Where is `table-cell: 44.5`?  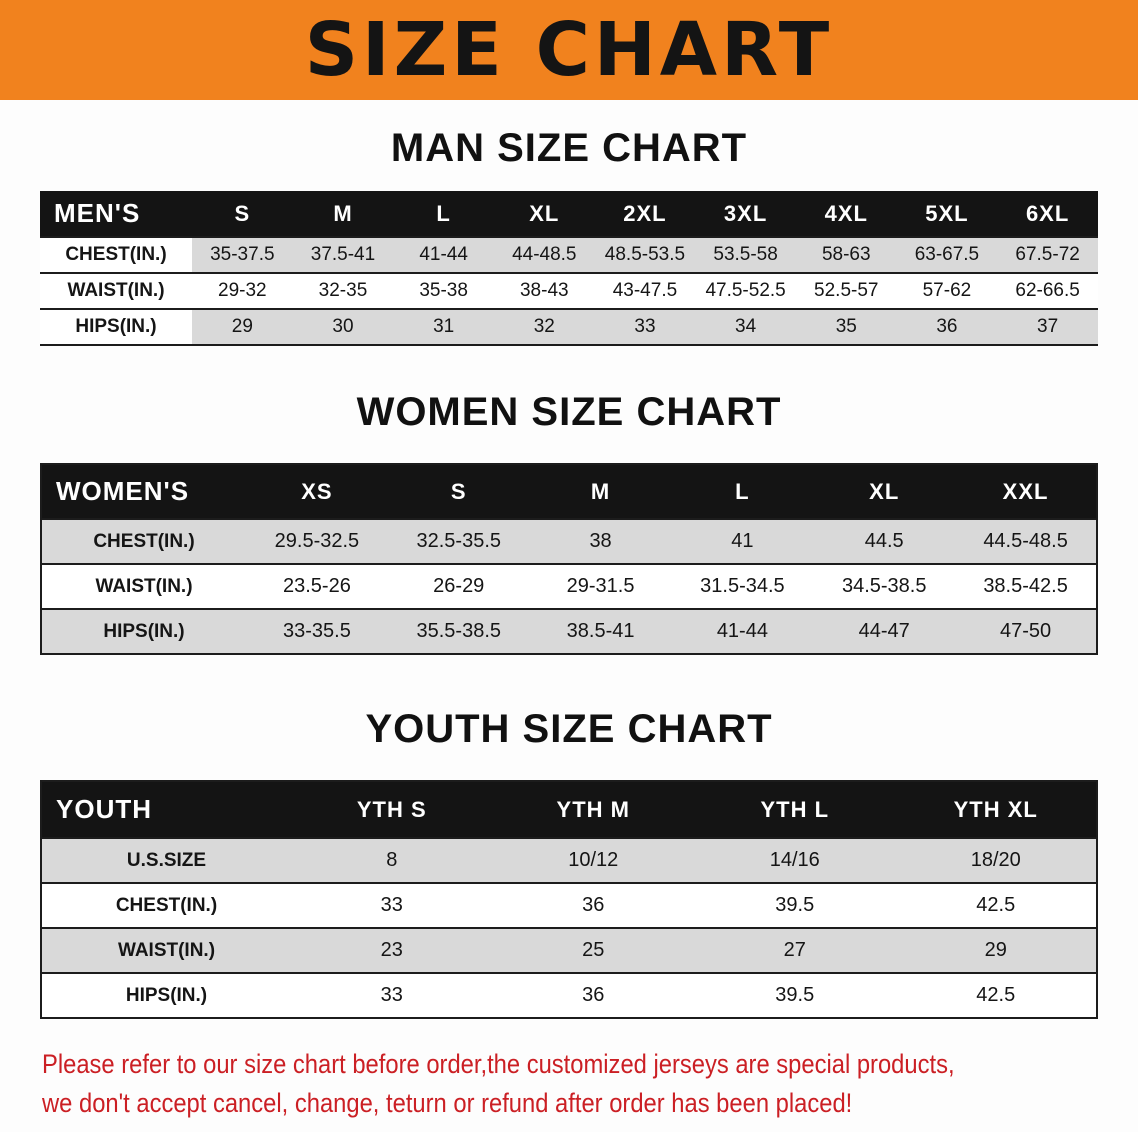
table-cell: 44.5 is located at coordinates (884, 541).